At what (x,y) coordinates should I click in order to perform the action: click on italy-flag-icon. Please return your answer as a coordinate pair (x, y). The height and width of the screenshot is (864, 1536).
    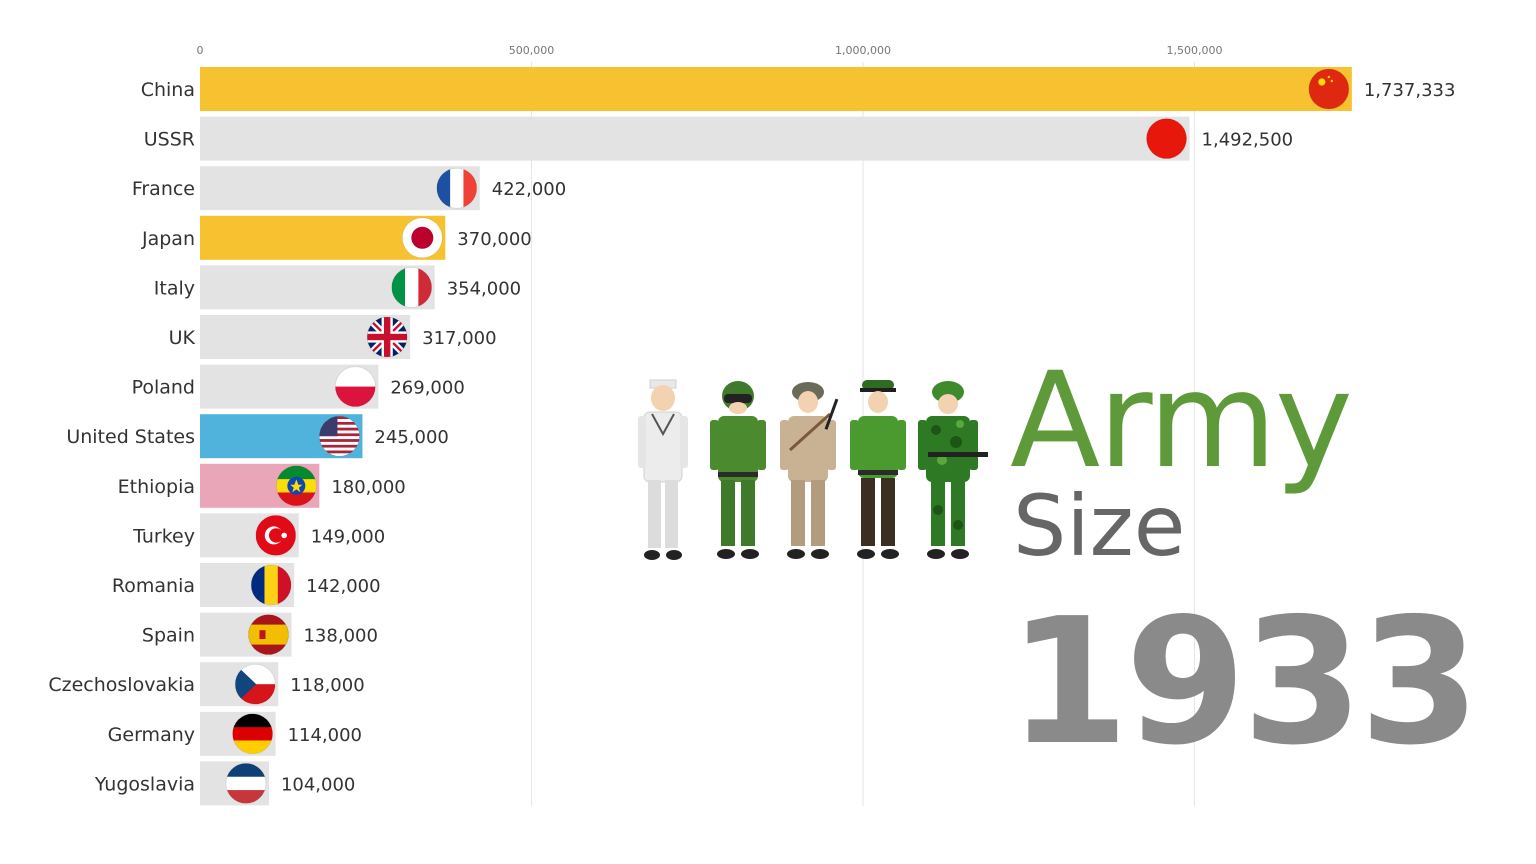
    Looking at the image, I should click on (412, 287).